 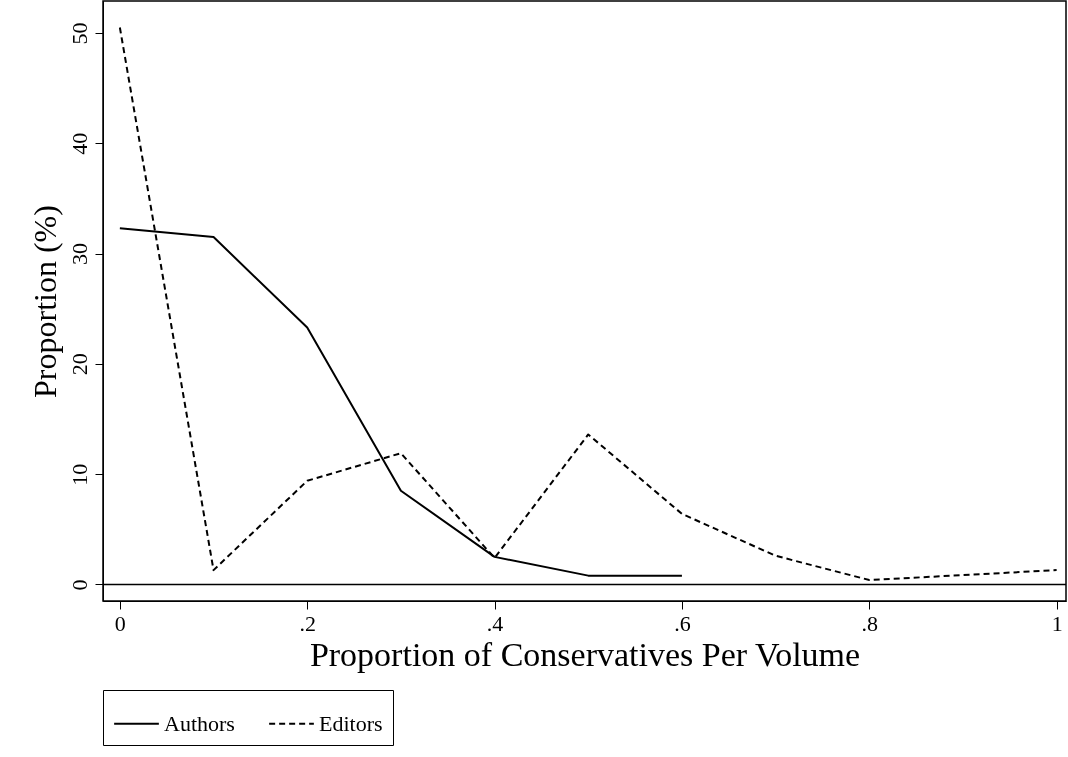 What do you see at coordinates (79, 143) in the screenshot?
I see `y-tick-label: 40` at bounding box center [79, 143].